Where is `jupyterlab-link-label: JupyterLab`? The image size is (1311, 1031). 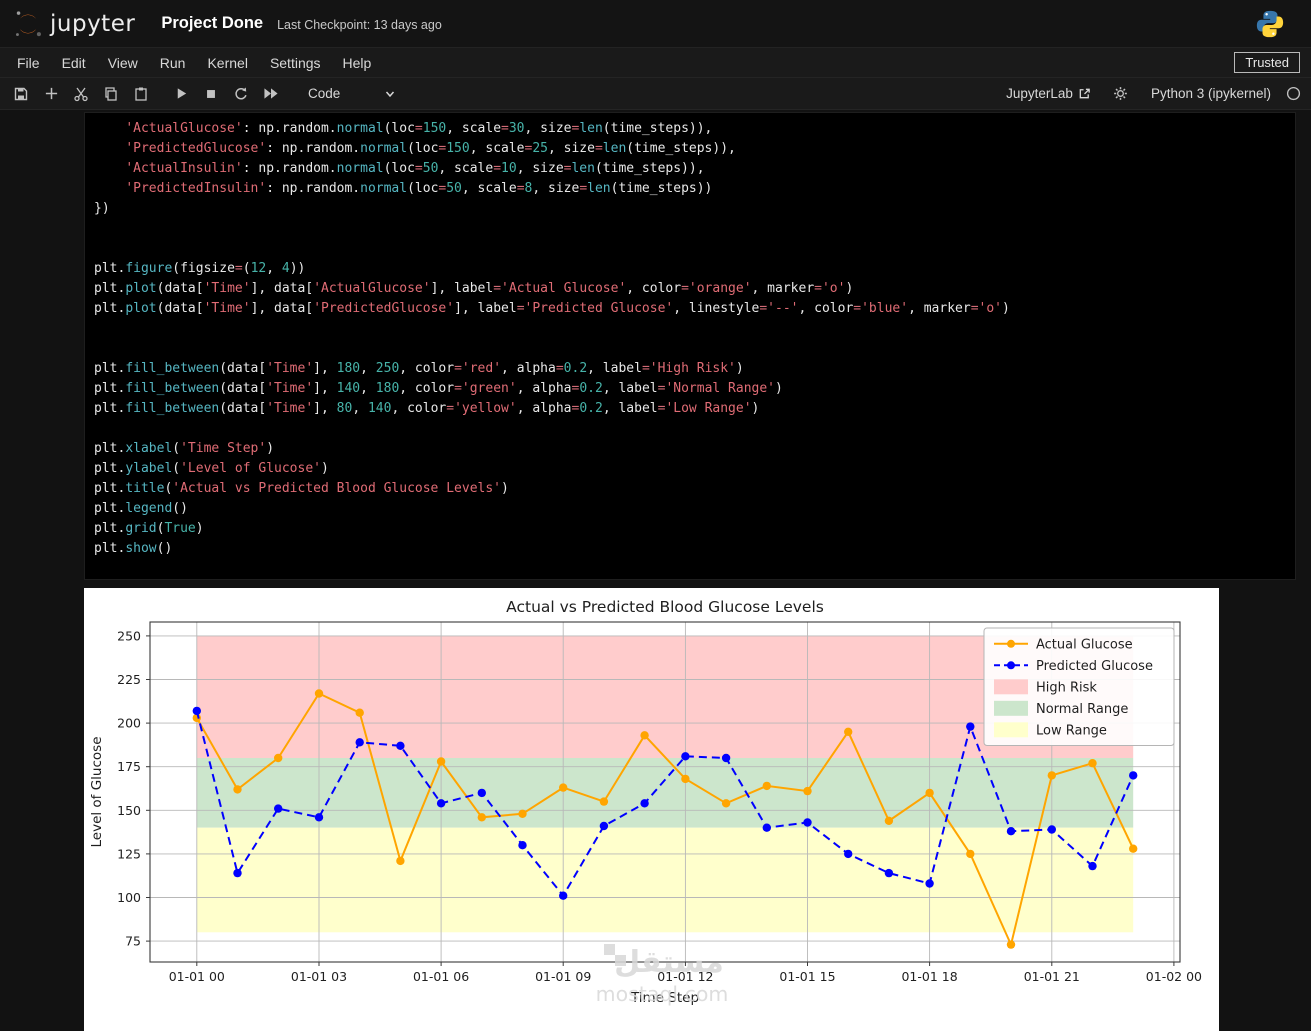 jupyterlab-link-label: JupyterLab is located at coordinates (1039, 93).